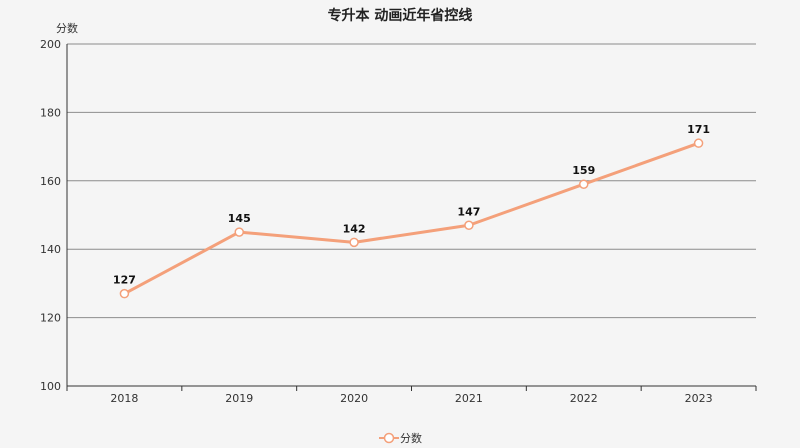  What do you see at coordinates (50, 386) in the screenshot?
I see `y-tick-label: 100` at bounding box center [50, 386].